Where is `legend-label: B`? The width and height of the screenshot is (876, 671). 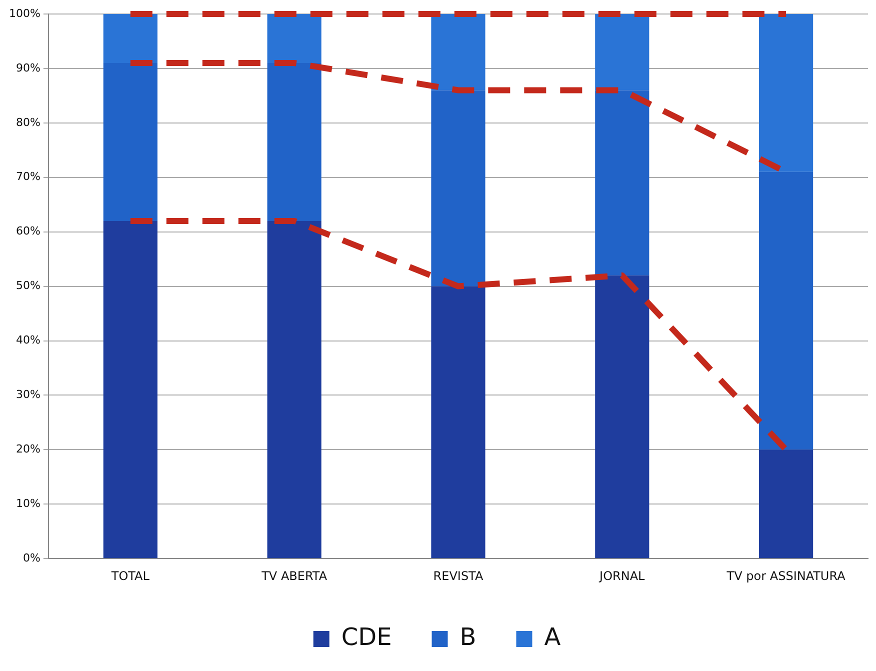
legend-label: B is located at coordinates (468, 637).